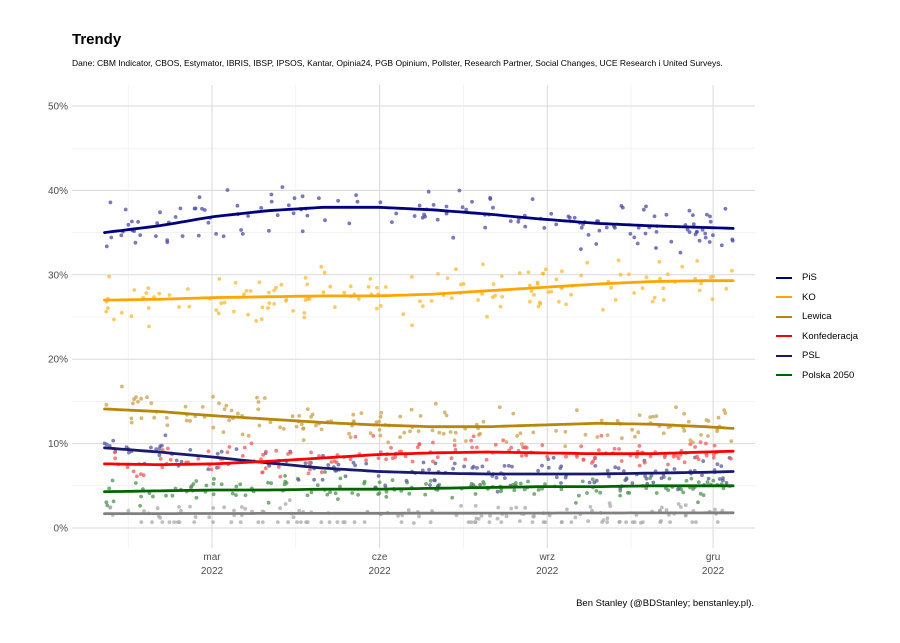 The width and height of the screenshot is (900, 643). I want to click on legend-item: Polska 2050, so click(817, 376).